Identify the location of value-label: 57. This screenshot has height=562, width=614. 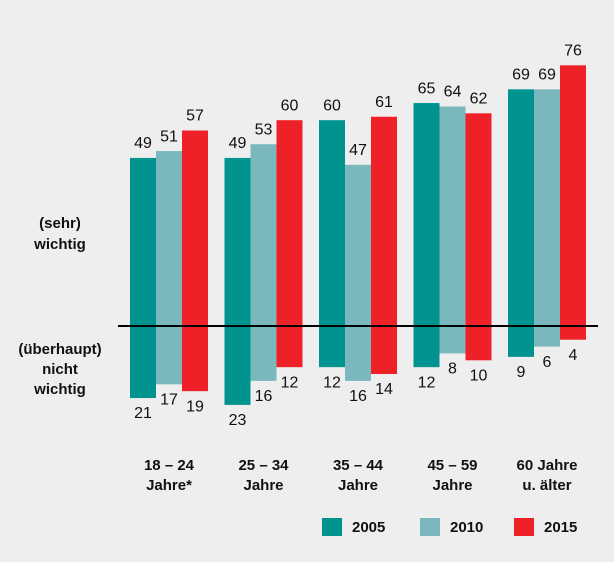
(195, 116).